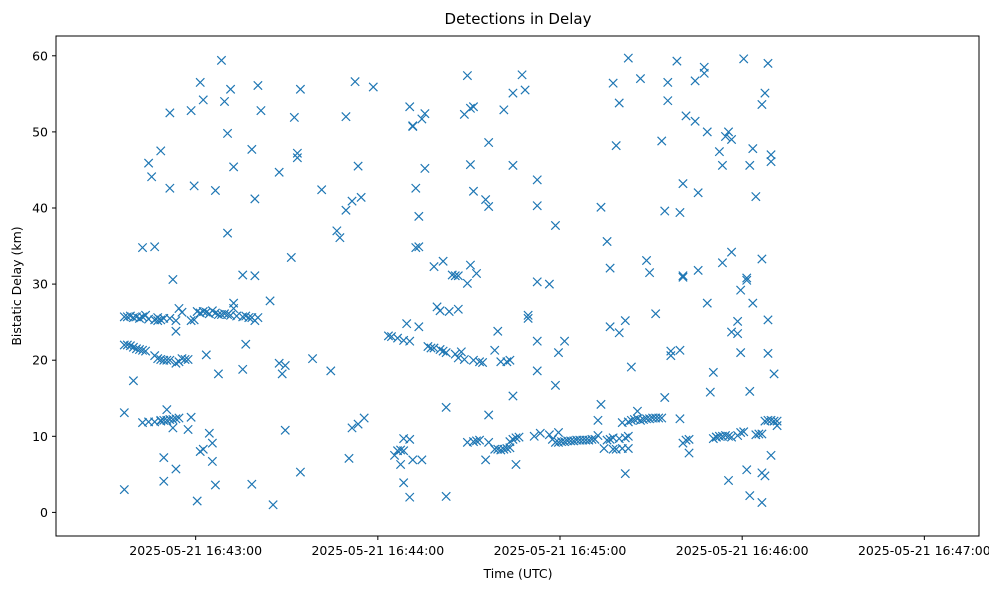 This screenshot has width=989, height=590. I want to click on y-tick-label: 30, so click(40, 284).